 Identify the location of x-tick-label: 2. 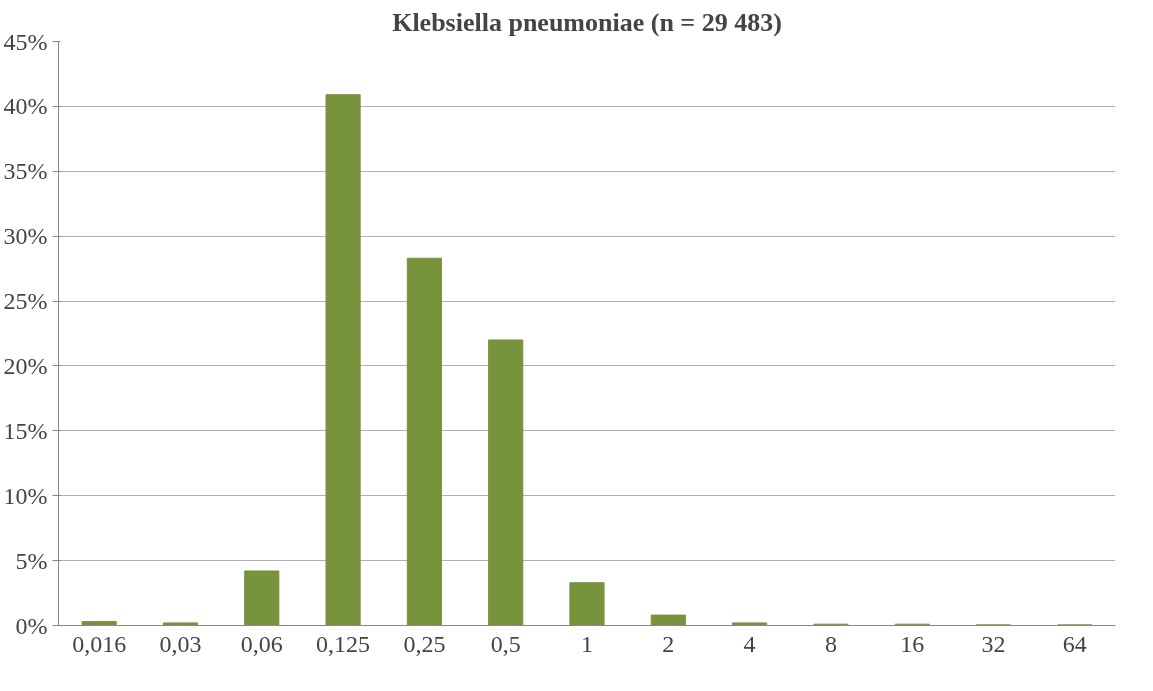
(668, 643).